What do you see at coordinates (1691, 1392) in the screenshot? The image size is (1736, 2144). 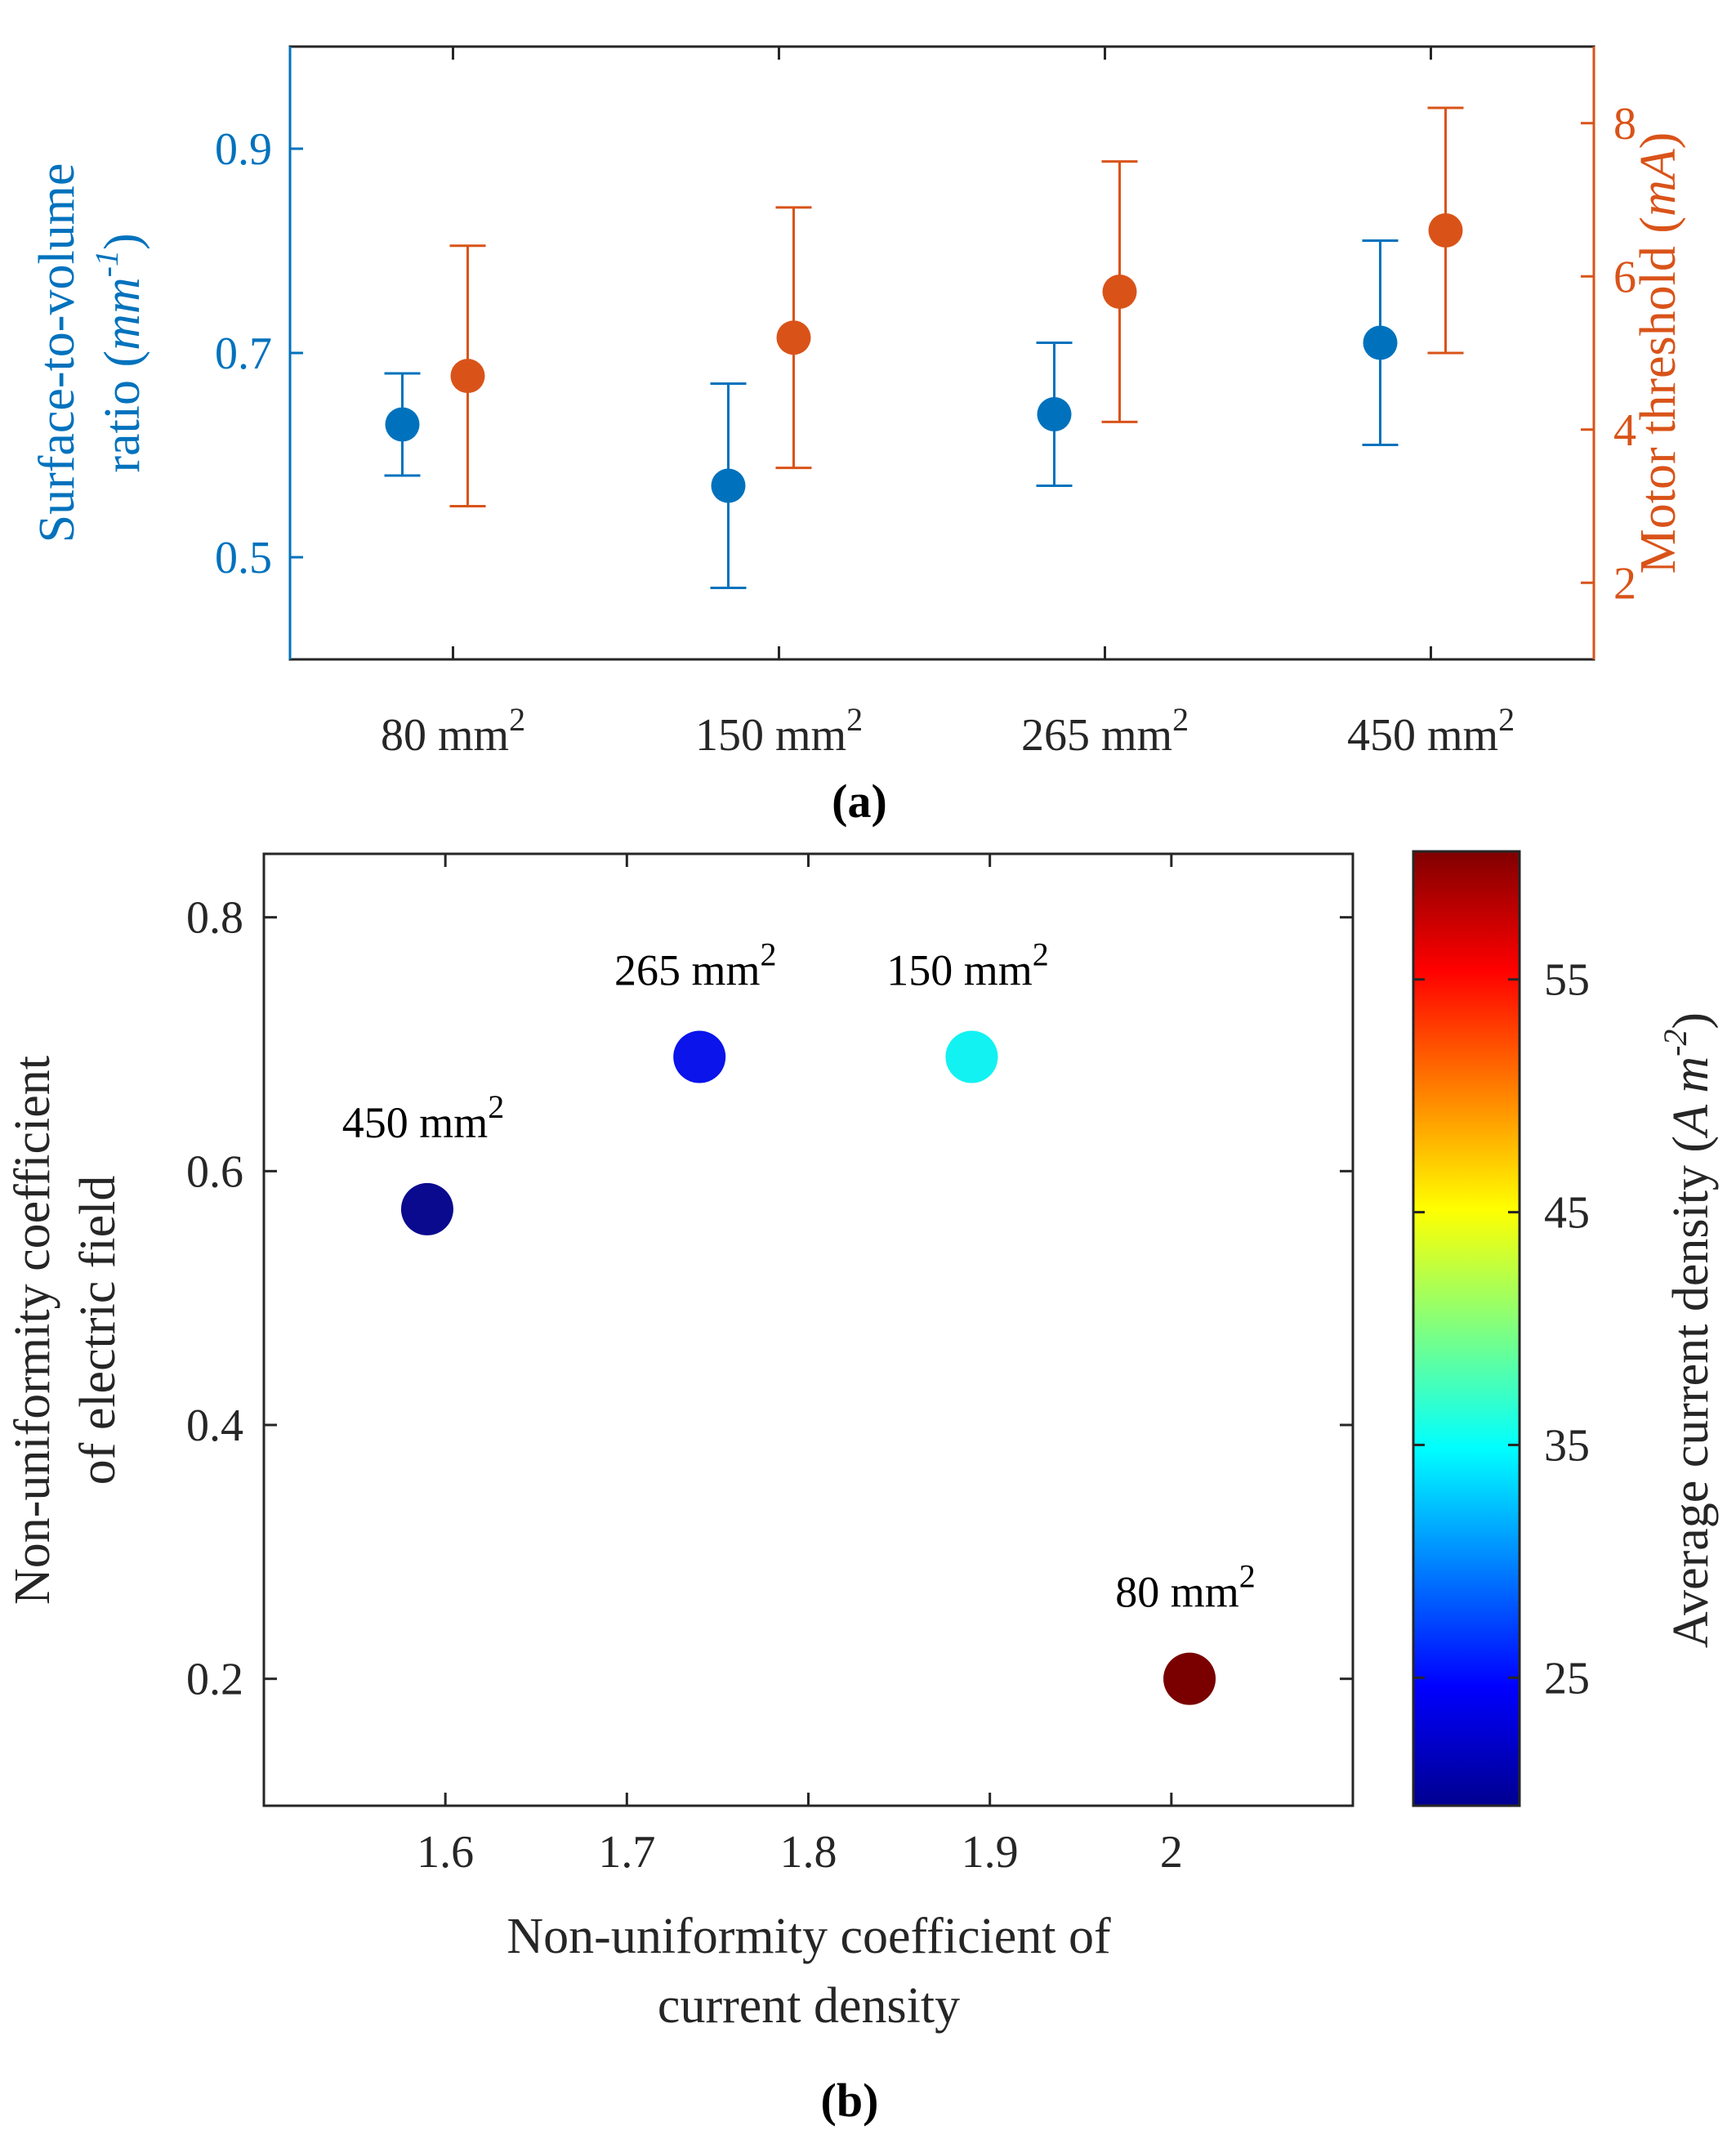 I see `colorbar-label-main: Average current density (` at bounding box center [1691, 1392].